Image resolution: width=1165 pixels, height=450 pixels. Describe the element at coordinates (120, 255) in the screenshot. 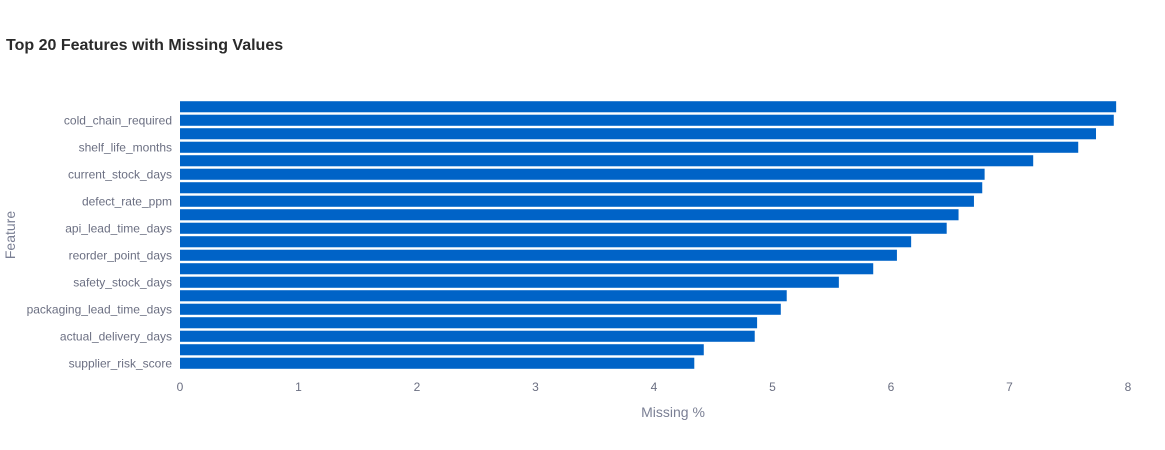

I see `y-tick-label: reorder_point_days` at that location.